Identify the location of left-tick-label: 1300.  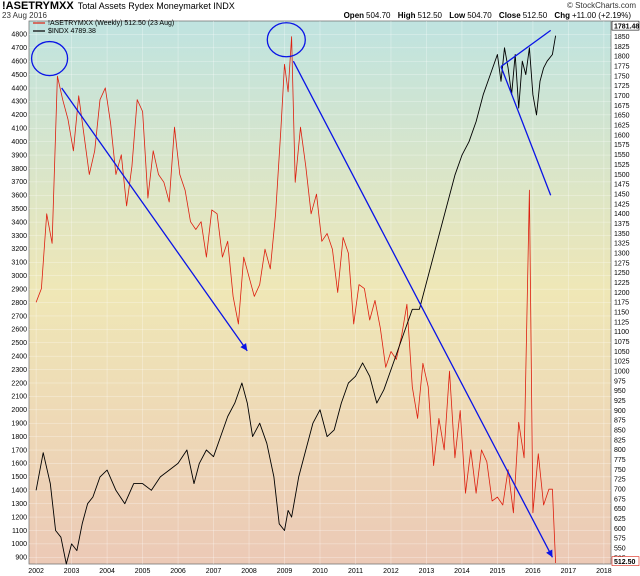
(19, 504).